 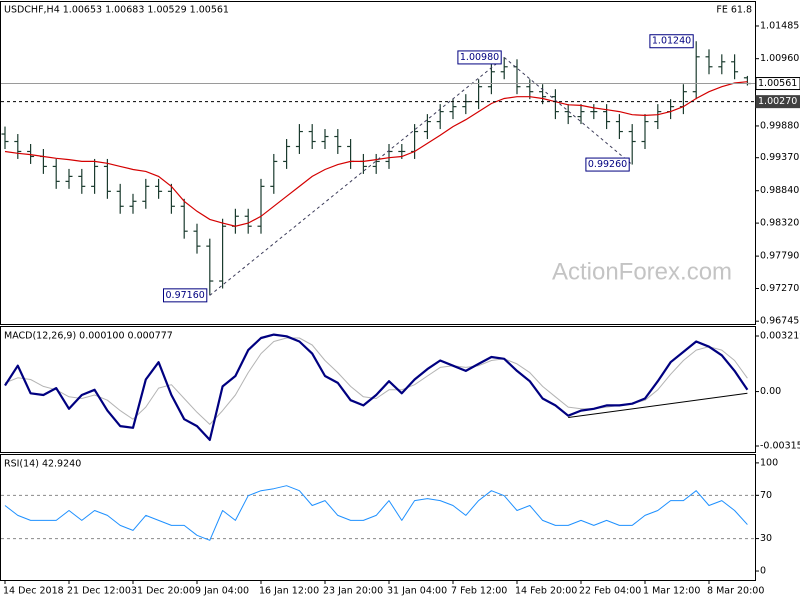 What do you see at coordinates (671, 591) in the screenshot?
I see `x-tick-label: 1 Mar 12:00` at bounding box center [671, 591].